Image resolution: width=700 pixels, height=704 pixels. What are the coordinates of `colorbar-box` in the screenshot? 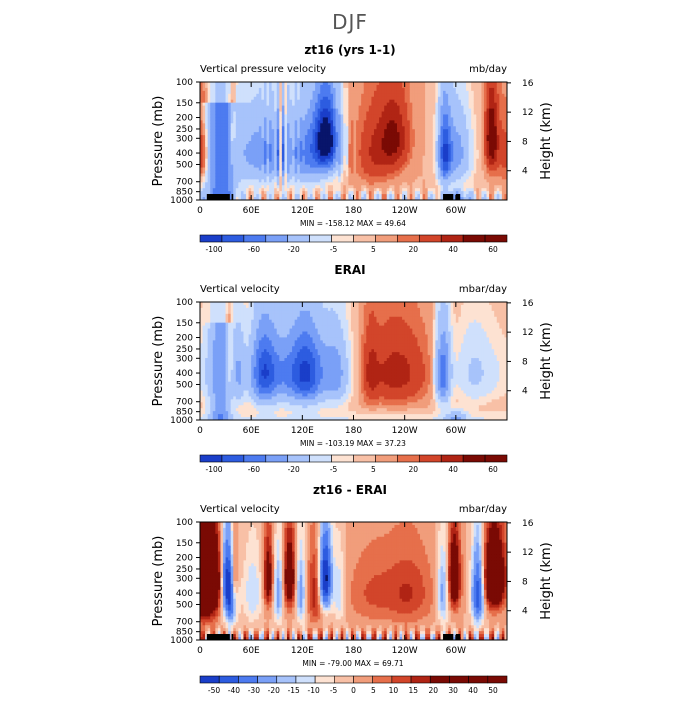 It's located at (365, 238).